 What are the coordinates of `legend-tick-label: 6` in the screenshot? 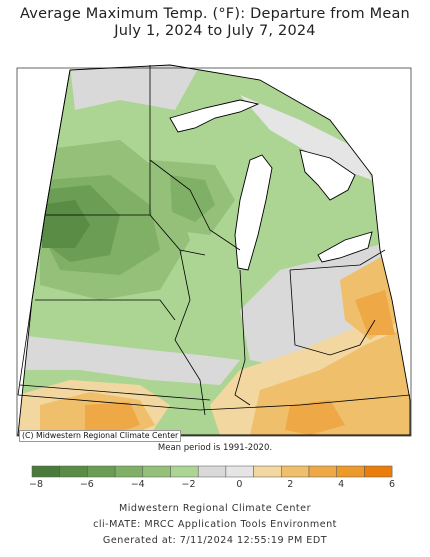 It's located at (392, 484).